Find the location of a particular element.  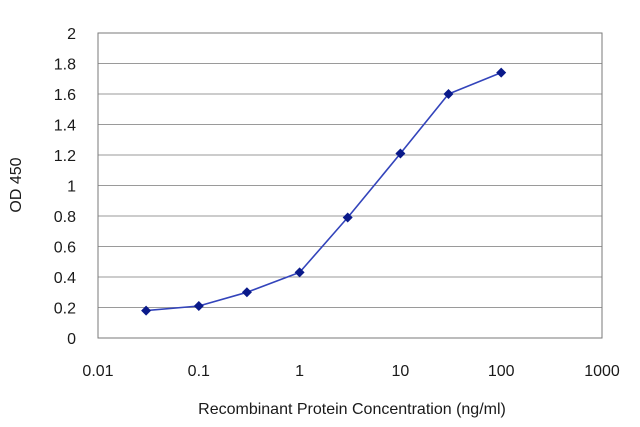

x-tick-label: 1000 is located at coordinates (602, 371).